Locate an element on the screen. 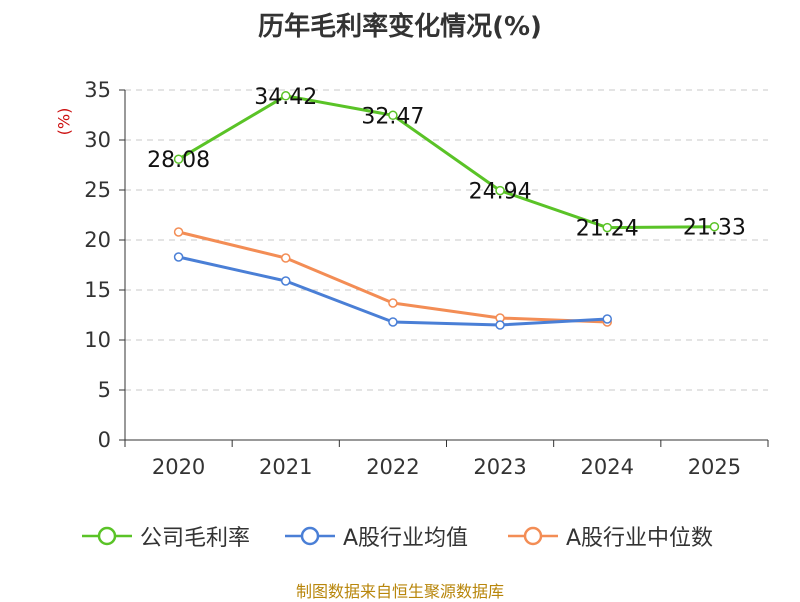  y-tick-label: 20 is located at coordinates (97, 240).